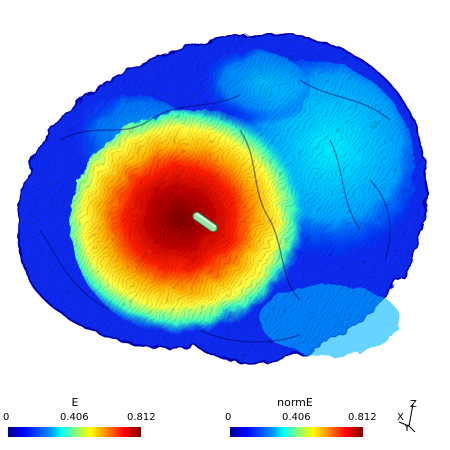  Describe the element at coordinates (407, 428) in the screenshot. I see `axis-y-label: Y` at that location.